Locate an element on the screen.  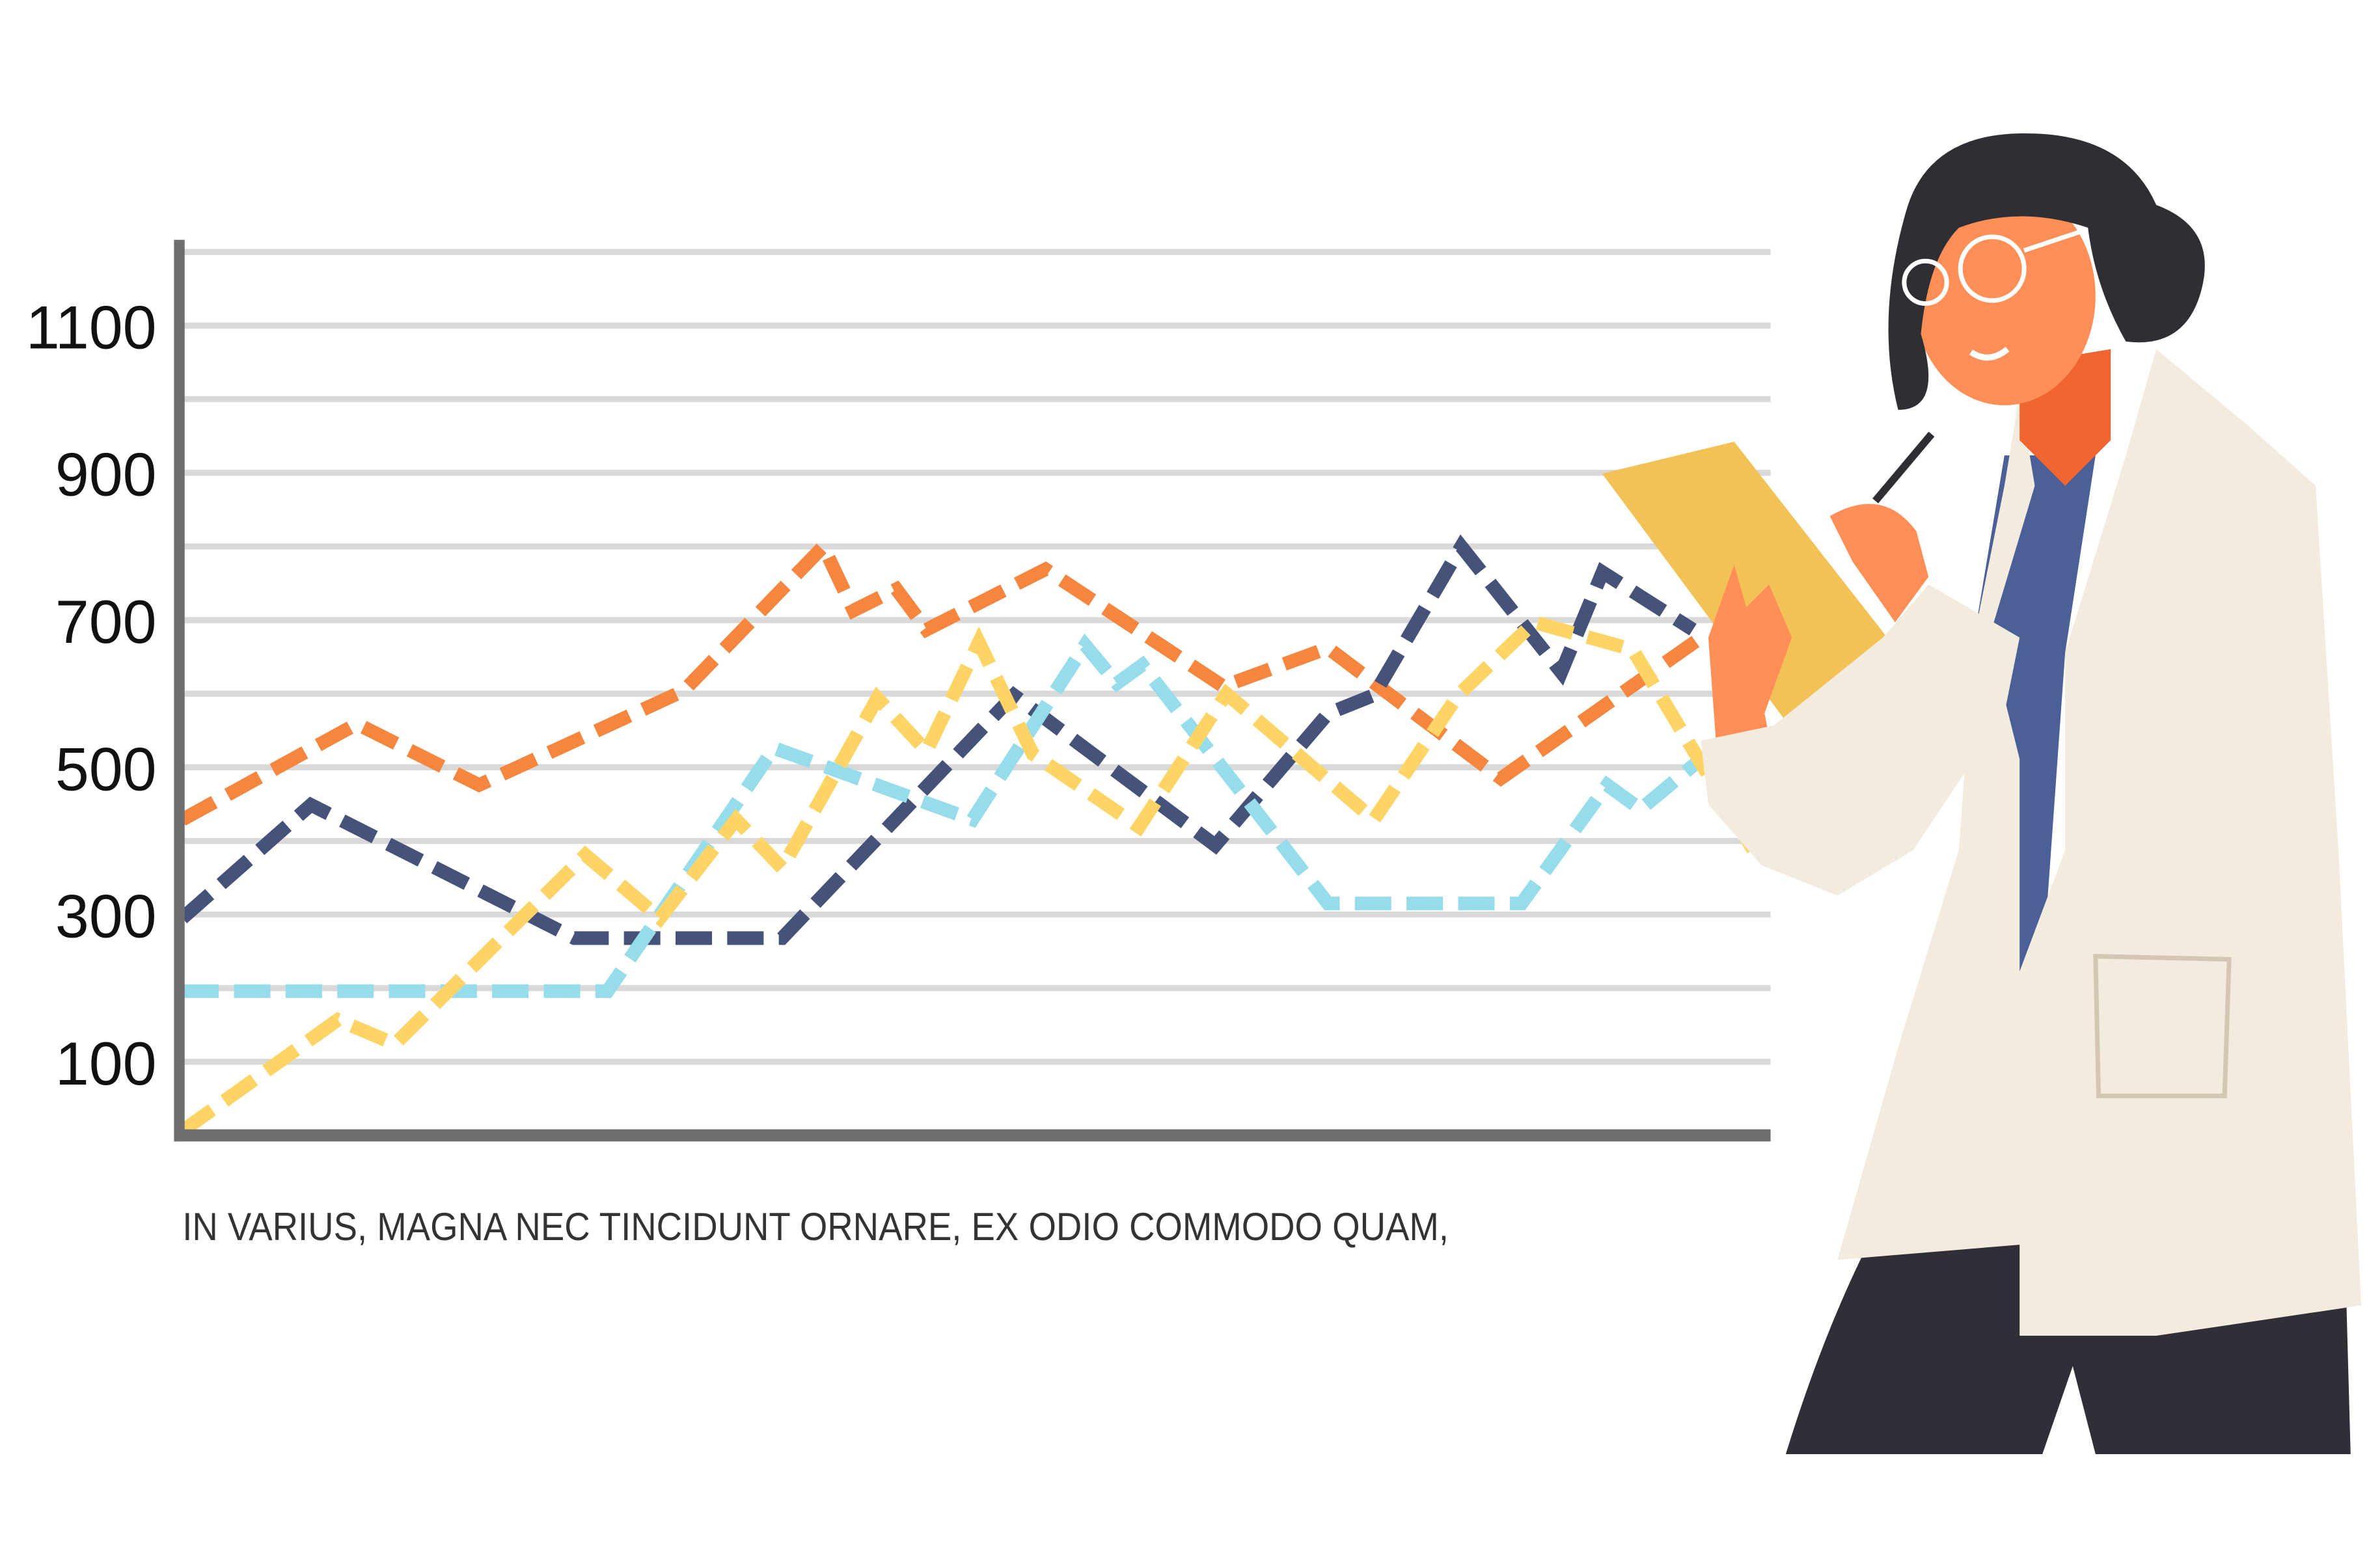
y-tick-label: 500 is located at coordinates (106, 769).